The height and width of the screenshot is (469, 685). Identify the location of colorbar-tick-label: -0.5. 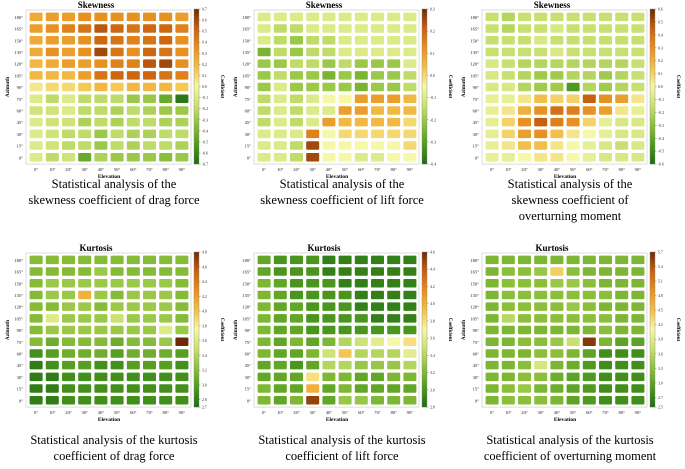
(661, 152).